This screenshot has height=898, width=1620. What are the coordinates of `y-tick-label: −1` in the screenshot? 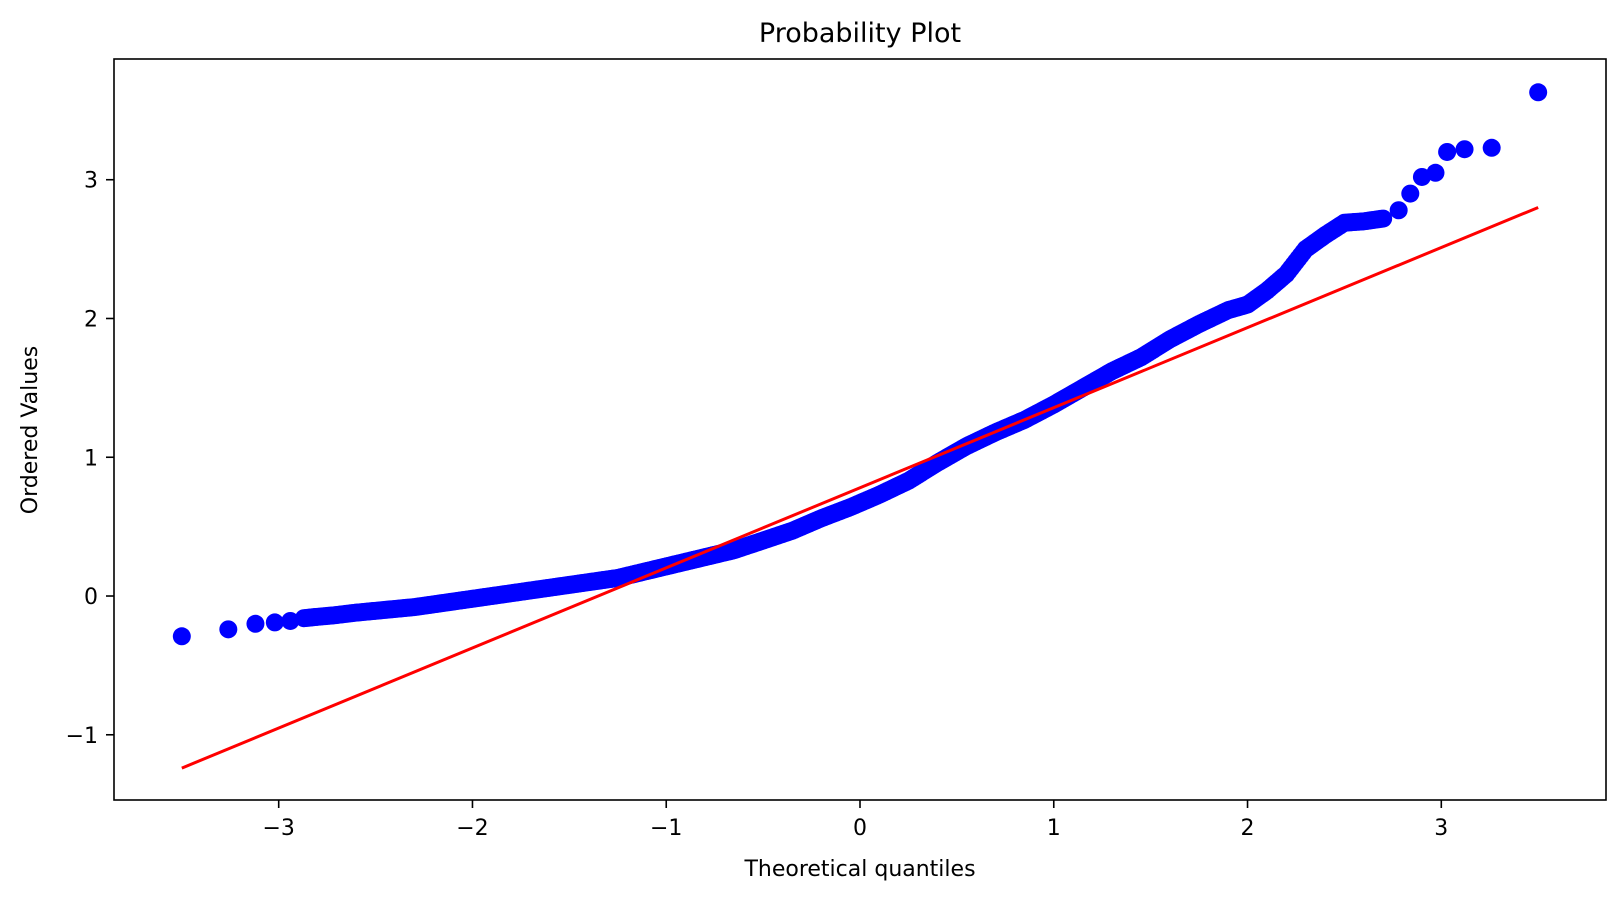 It's located at (82, 736).